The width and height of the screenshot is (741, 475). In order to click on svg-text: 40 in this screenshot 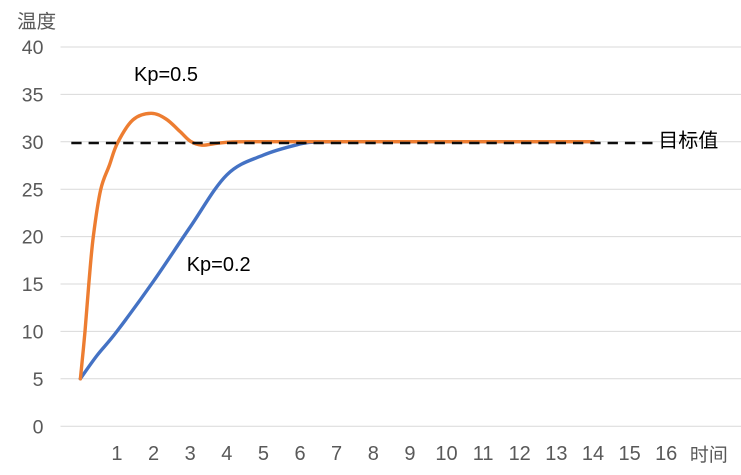, I will do `click(33, 48)`.